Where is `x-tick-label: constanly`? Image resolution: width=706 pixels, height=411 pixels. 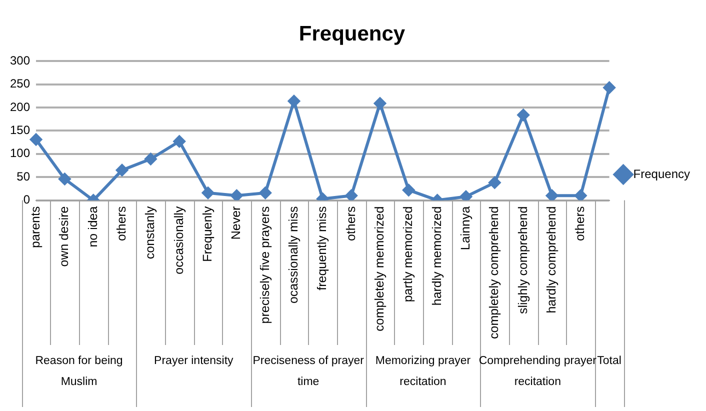 x-tick-label: constanly is located at coordinates (150, 233).